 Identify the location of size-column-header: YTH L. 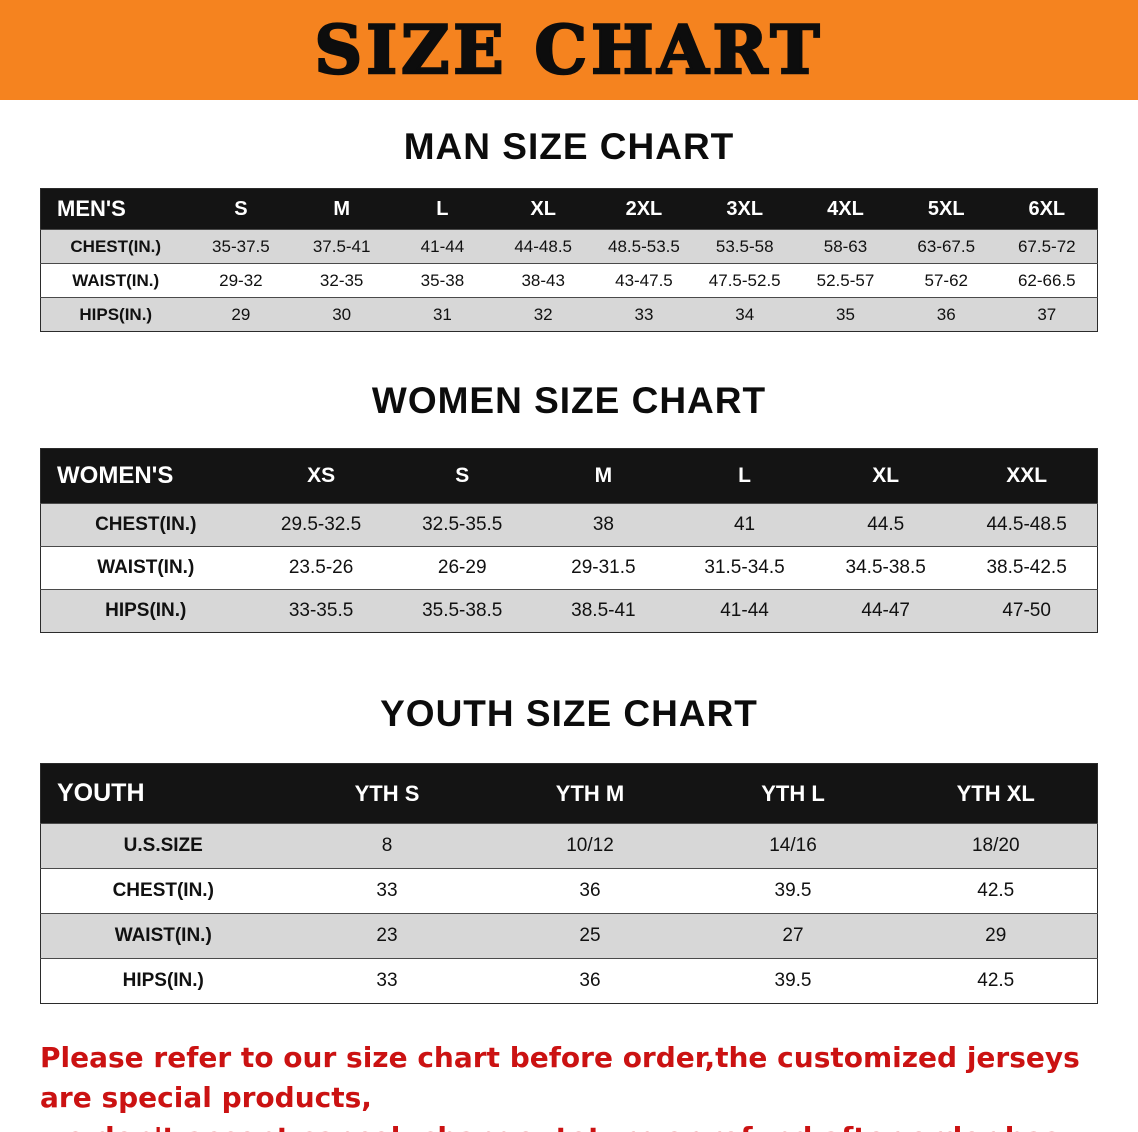
(793, 793).